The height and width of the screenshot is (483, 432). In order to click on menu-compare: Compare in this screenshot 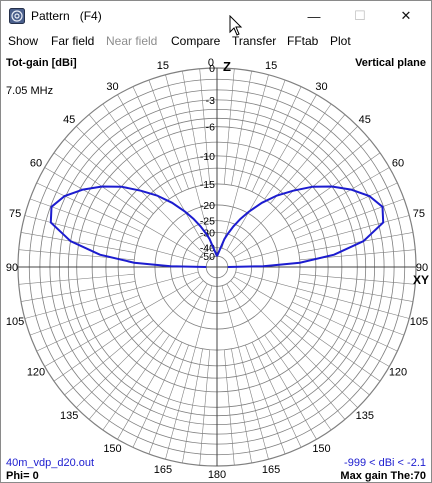, I will do `click(196, 41)`.